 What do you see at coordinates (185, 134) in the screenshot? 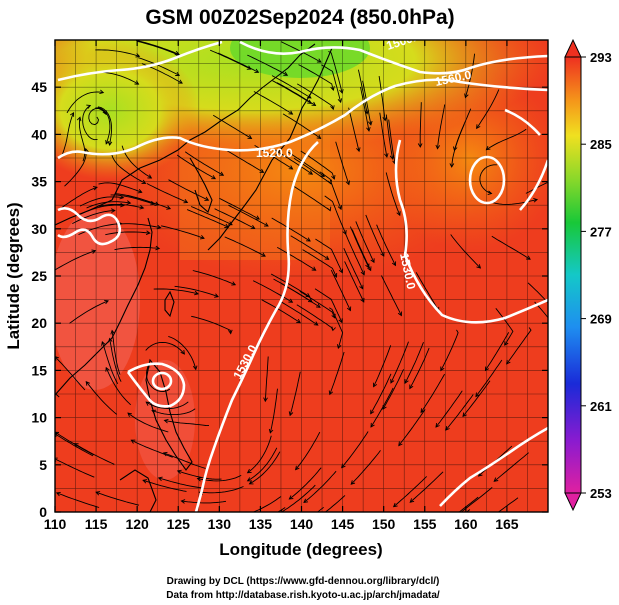
I see `coastline-asia` at bounding box center [185, 134].